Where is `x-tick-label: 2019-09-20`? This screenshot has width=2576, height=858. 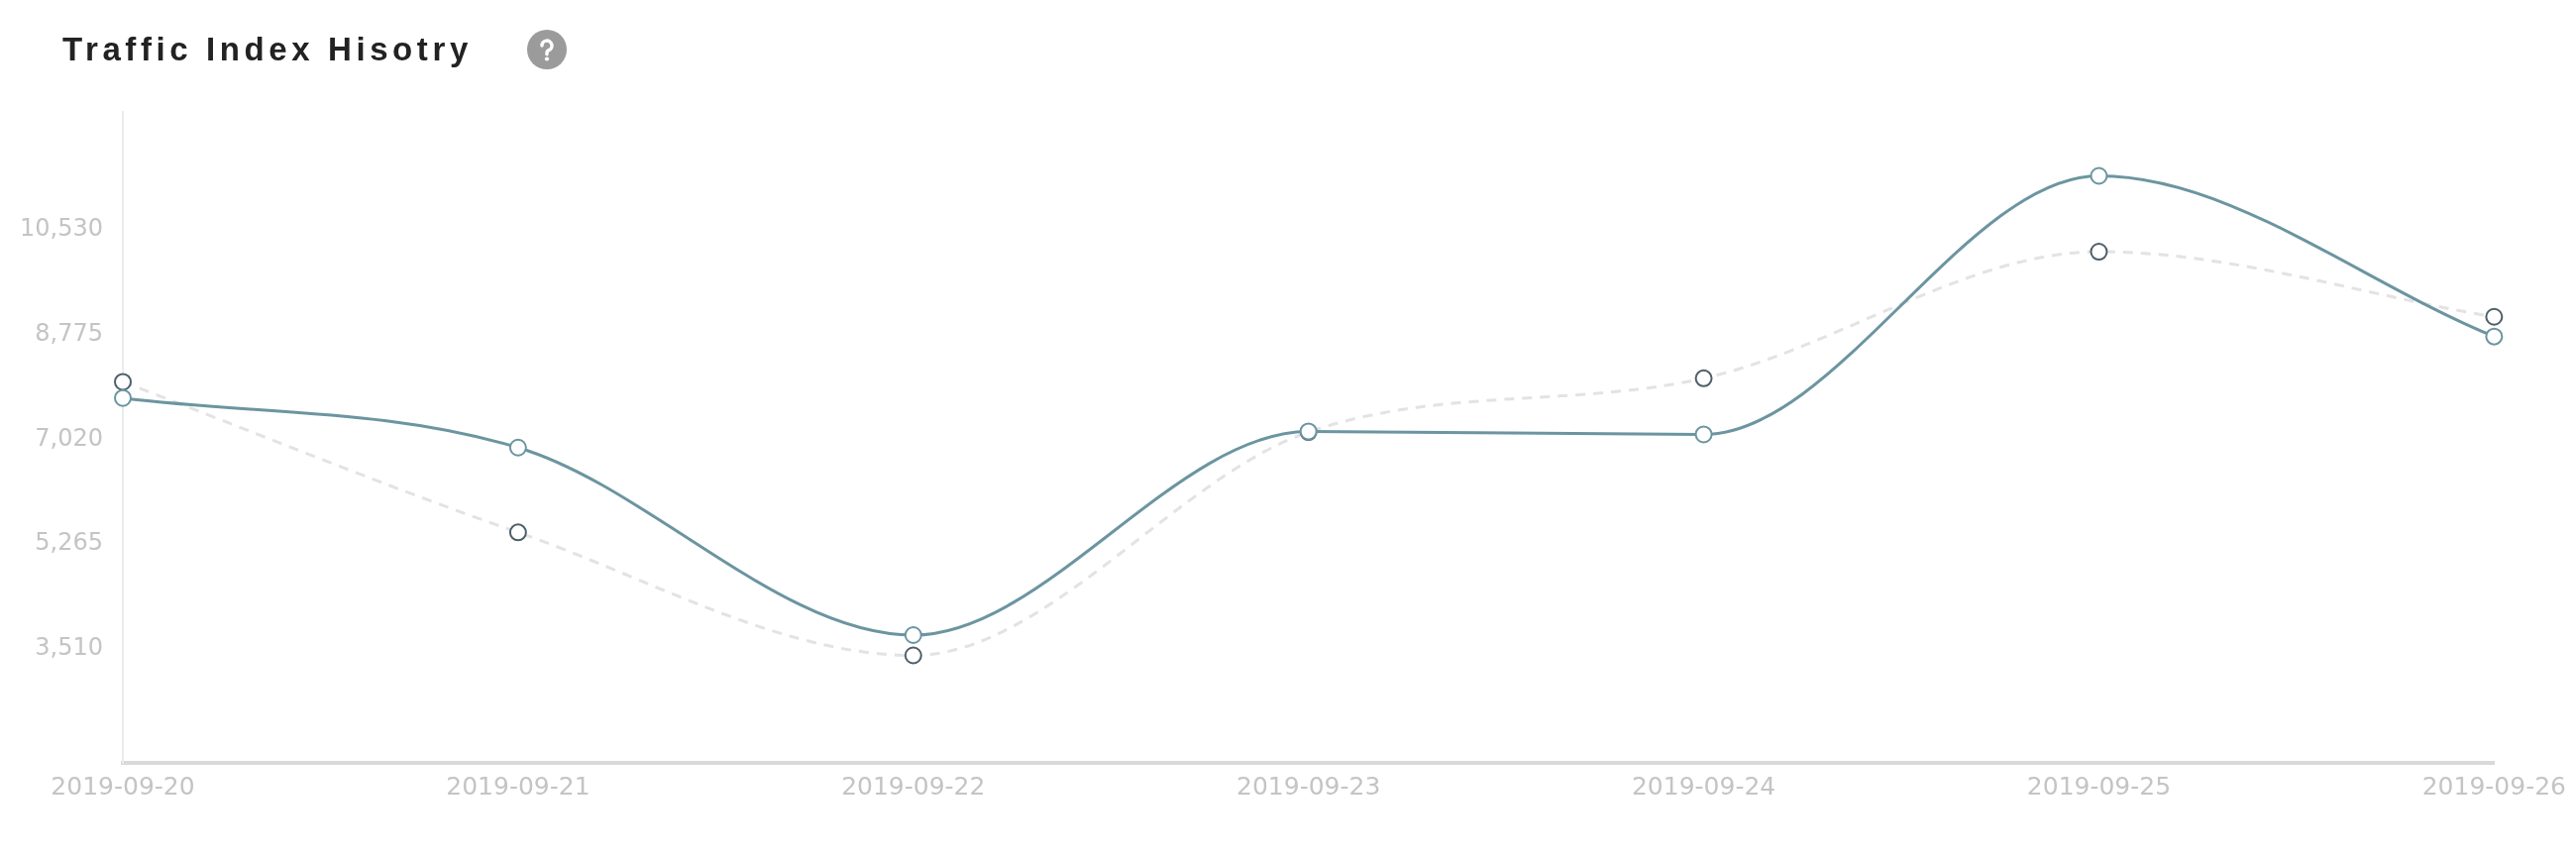 x-tick-label: 2019-09-20 is located at coordinates (123, 786).